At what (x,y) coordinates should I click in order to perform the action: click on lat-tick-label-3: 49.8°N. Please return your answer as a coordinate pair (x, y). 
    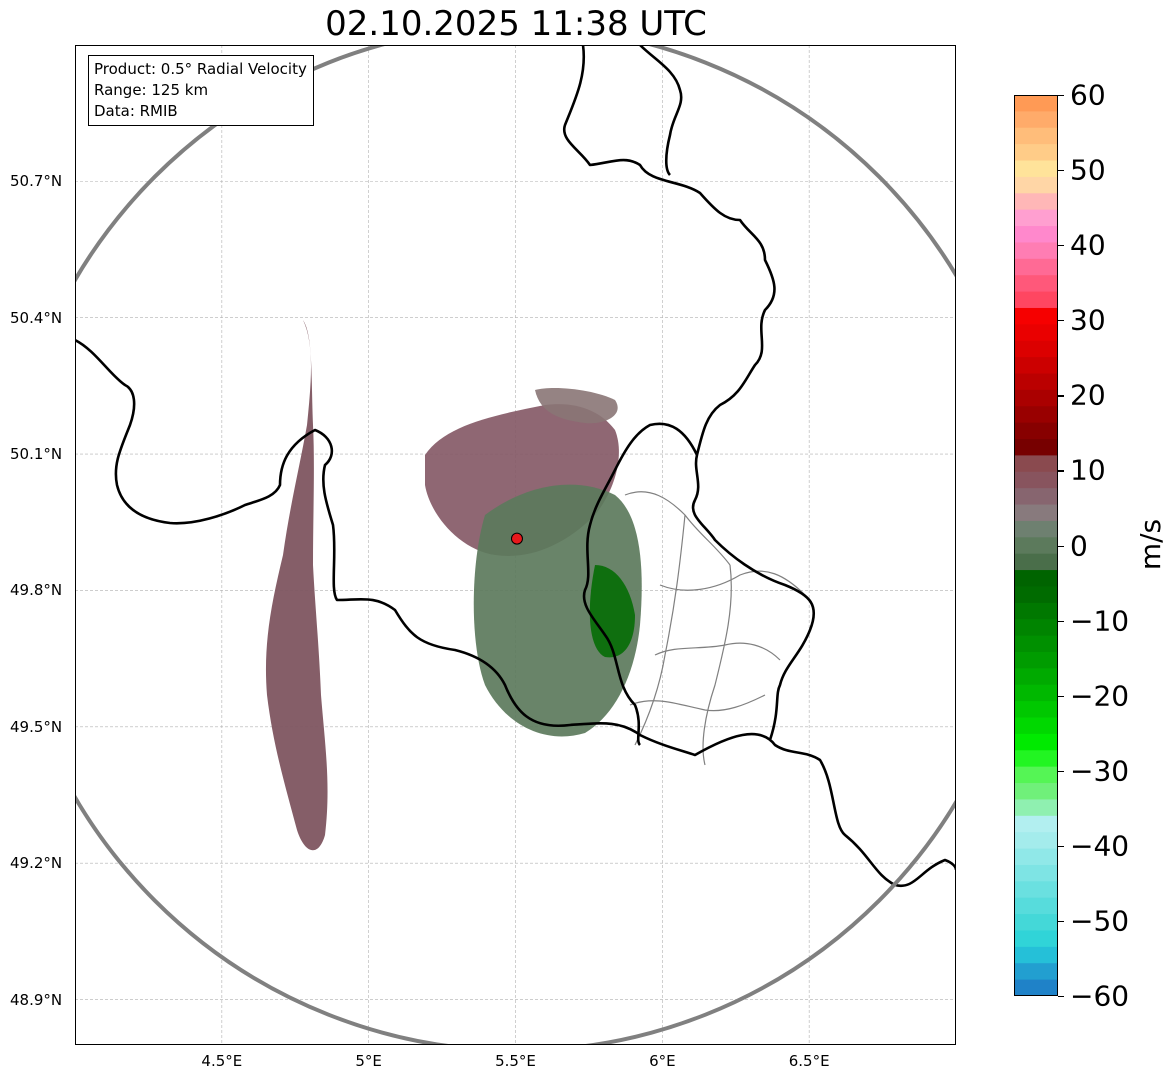
    Looking at the image, I should click on (36, 590).